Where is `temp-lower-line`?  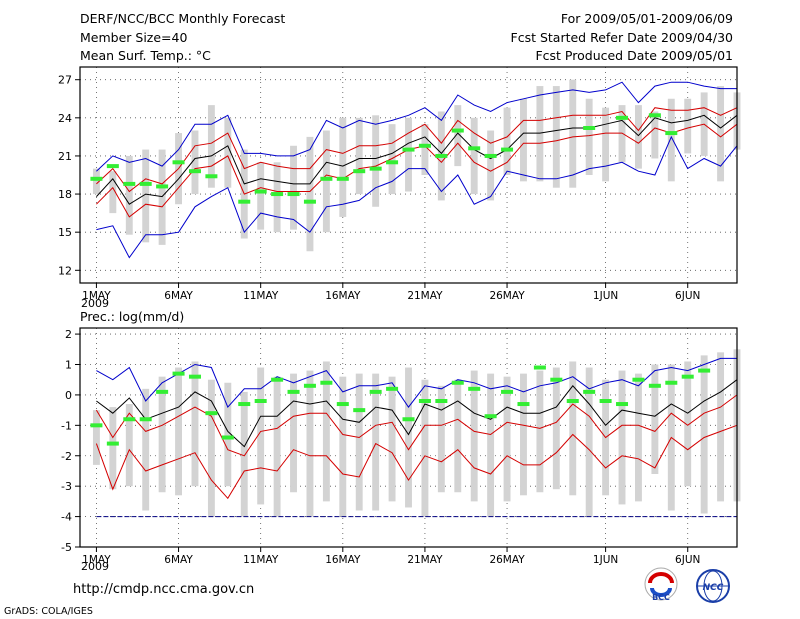 temp-lower-line is located at coordinates (417, 170).